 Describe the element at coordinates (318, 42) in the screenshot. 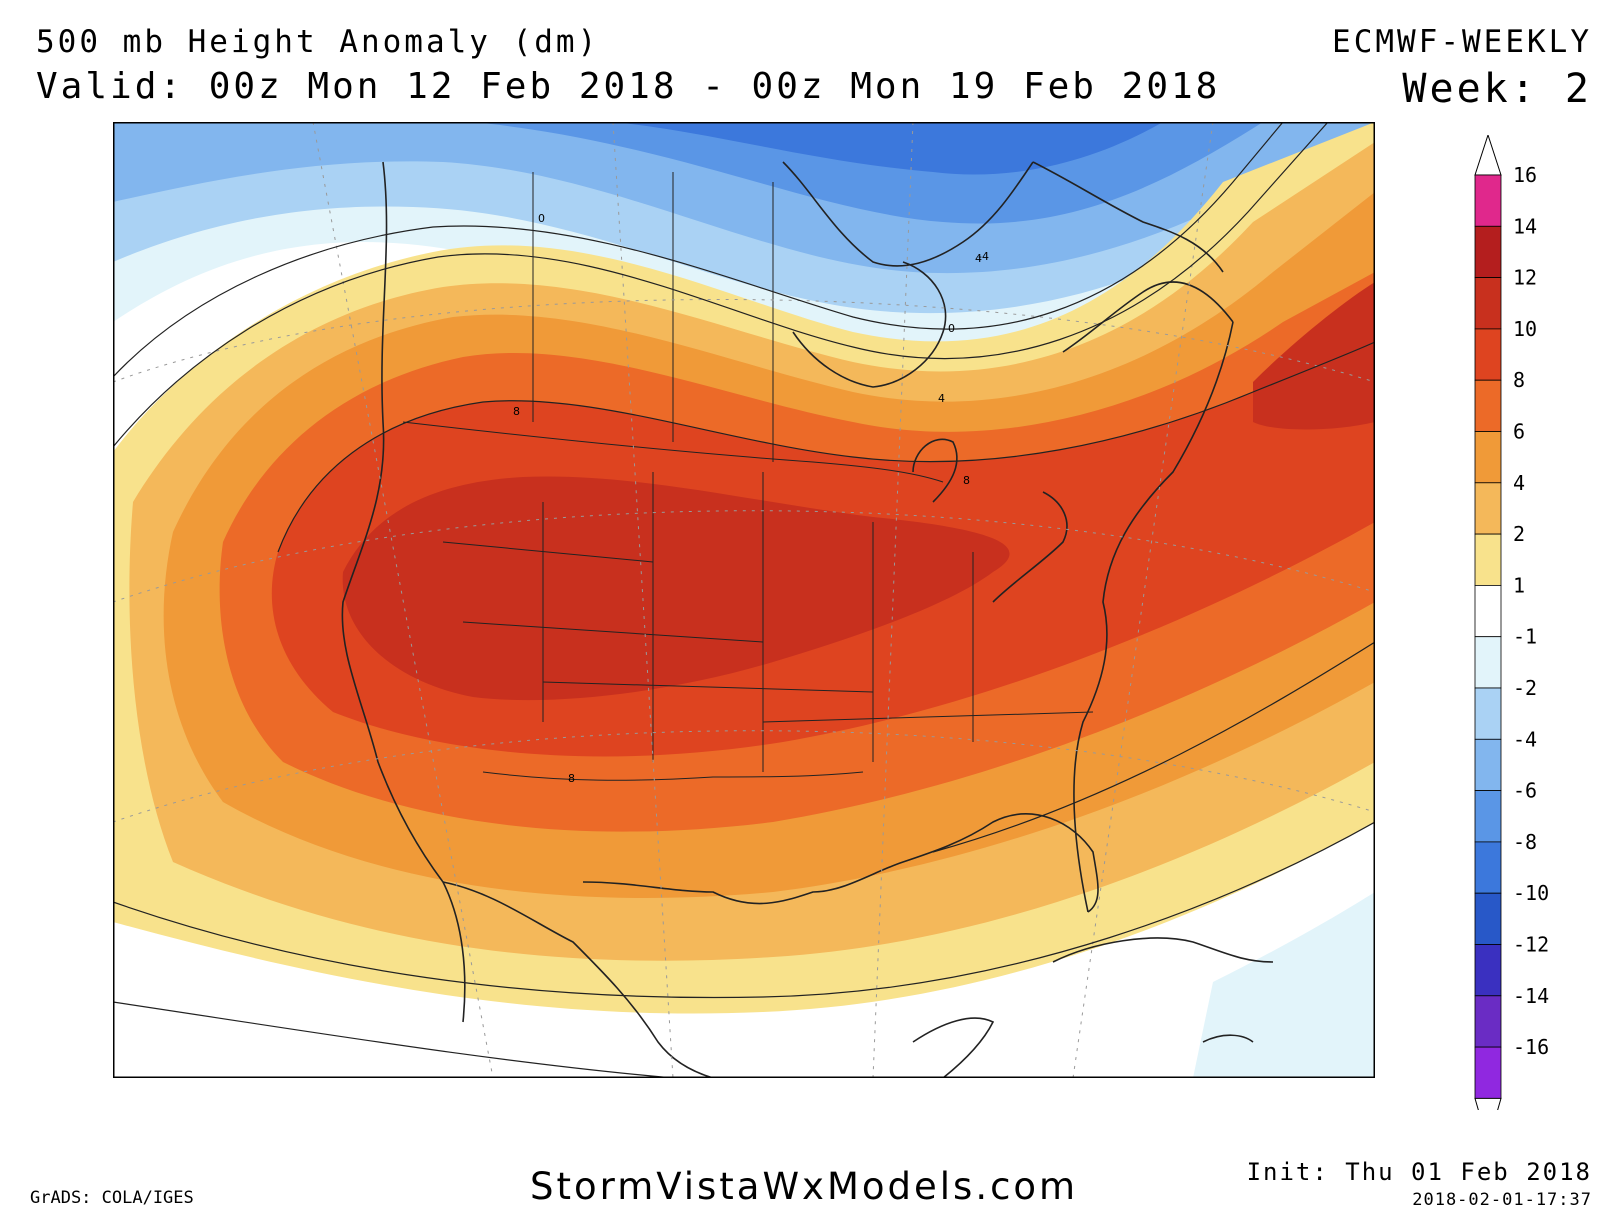

I see `map-title: 500 mb Height Anomaly (dm)` at that location.